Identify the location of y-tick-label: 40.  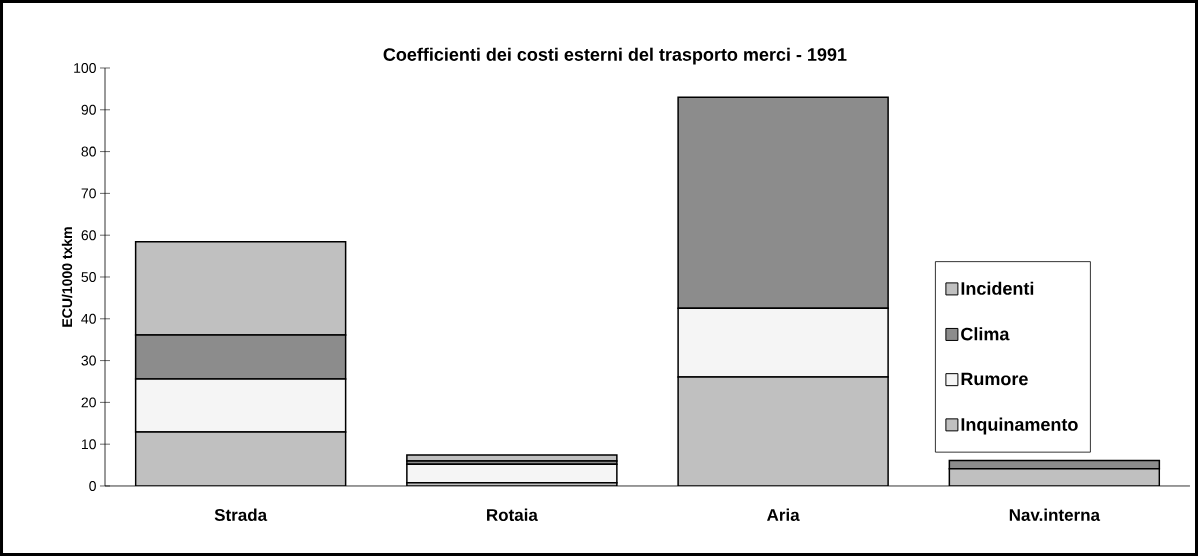
(88, 318).